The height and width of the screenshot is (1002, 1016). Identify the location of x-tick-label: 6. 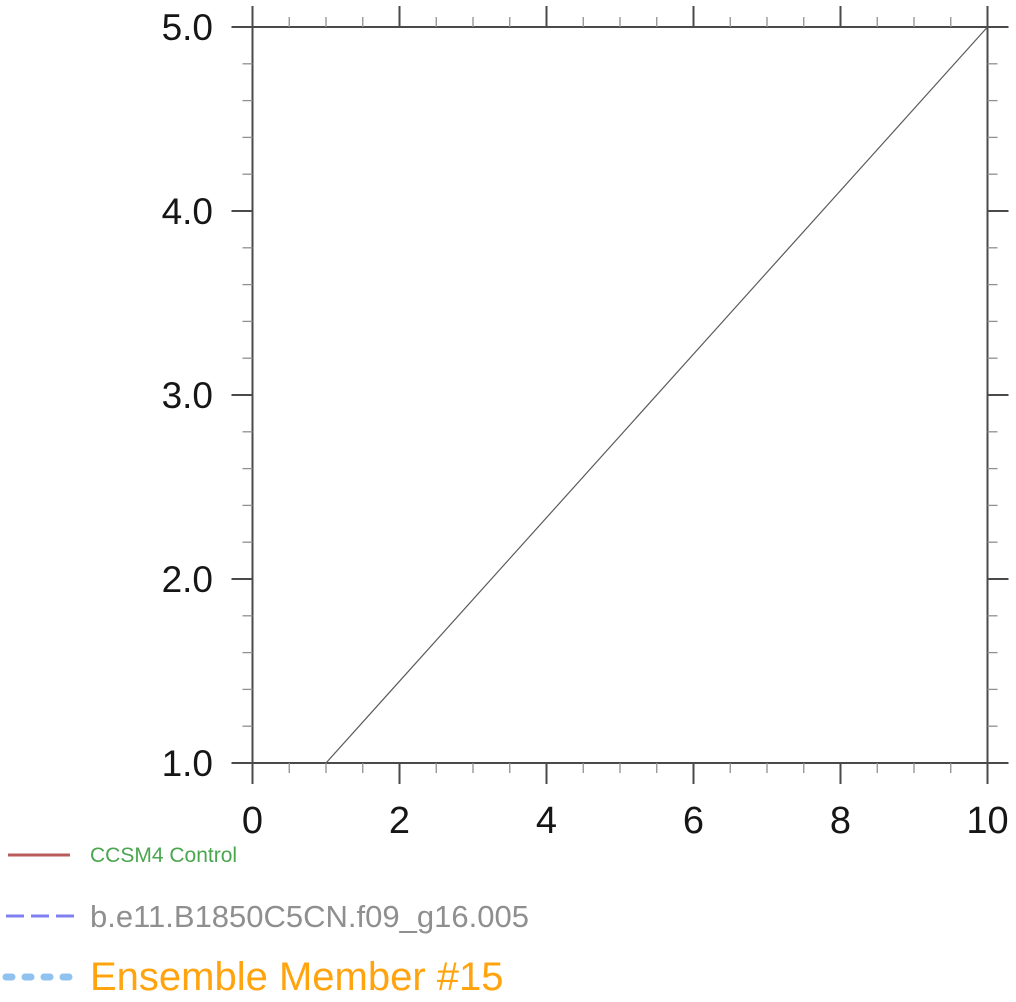
(693, 820).